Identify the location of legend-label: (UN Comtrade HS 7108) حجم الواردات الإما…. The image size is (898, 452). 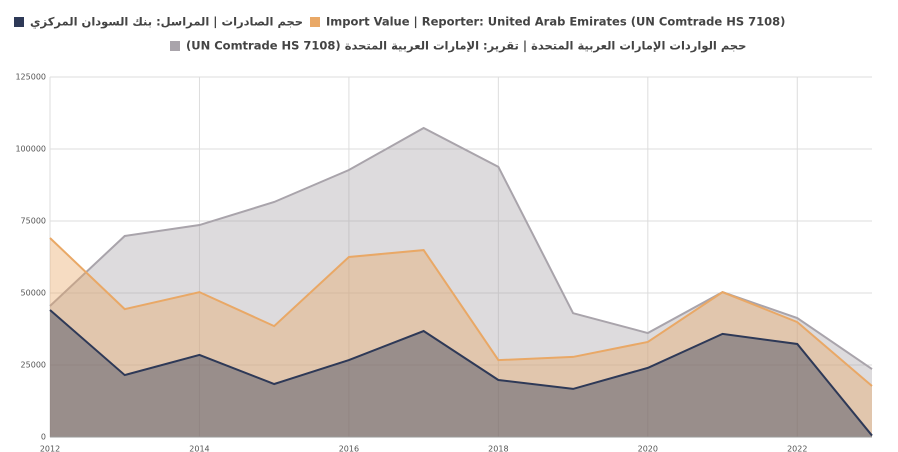
(466, 46).